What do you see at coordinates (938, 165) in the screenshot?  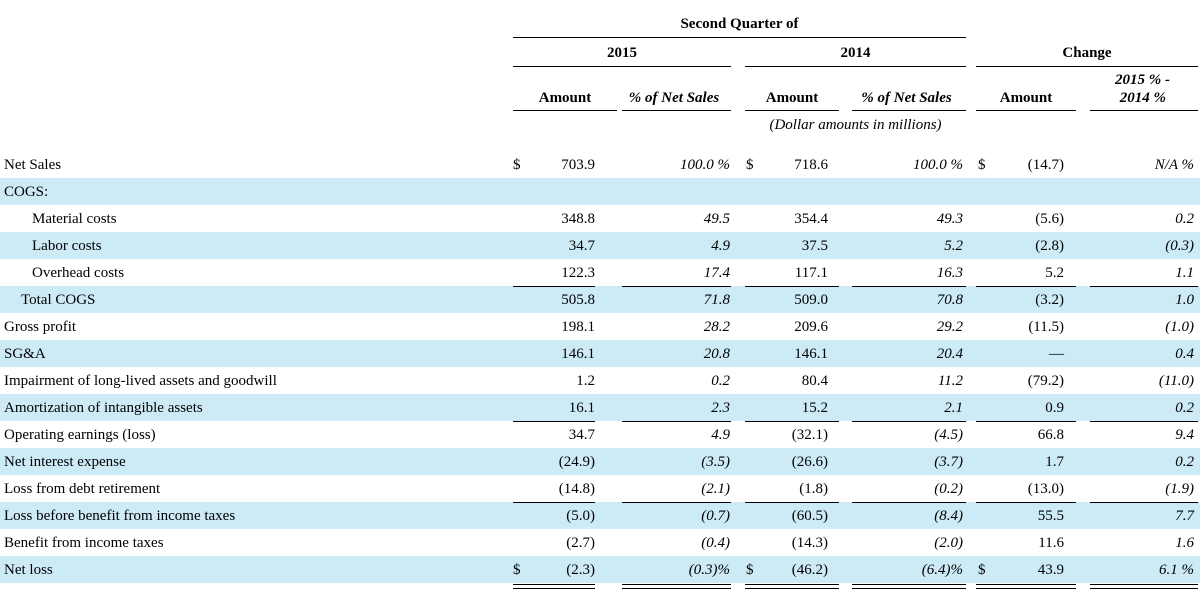 I see `cell-p14: 100.0 %` at bounding box center [938, 165].